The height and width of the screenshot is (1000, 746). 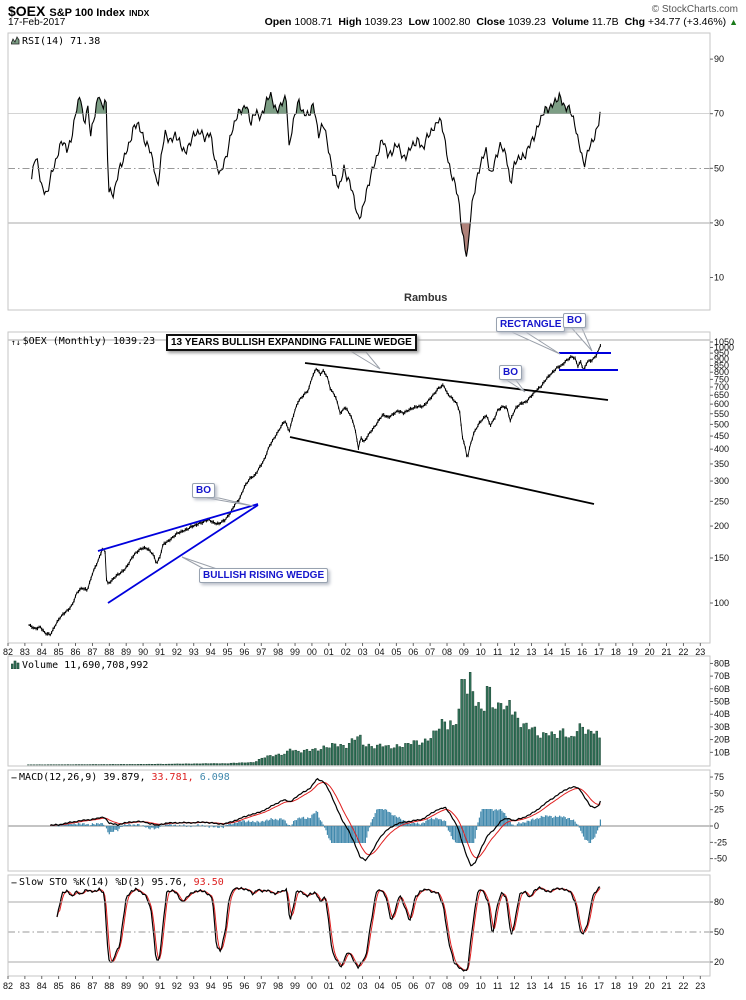 I want to click on svg-text: 350, so click(x=721, y=464).